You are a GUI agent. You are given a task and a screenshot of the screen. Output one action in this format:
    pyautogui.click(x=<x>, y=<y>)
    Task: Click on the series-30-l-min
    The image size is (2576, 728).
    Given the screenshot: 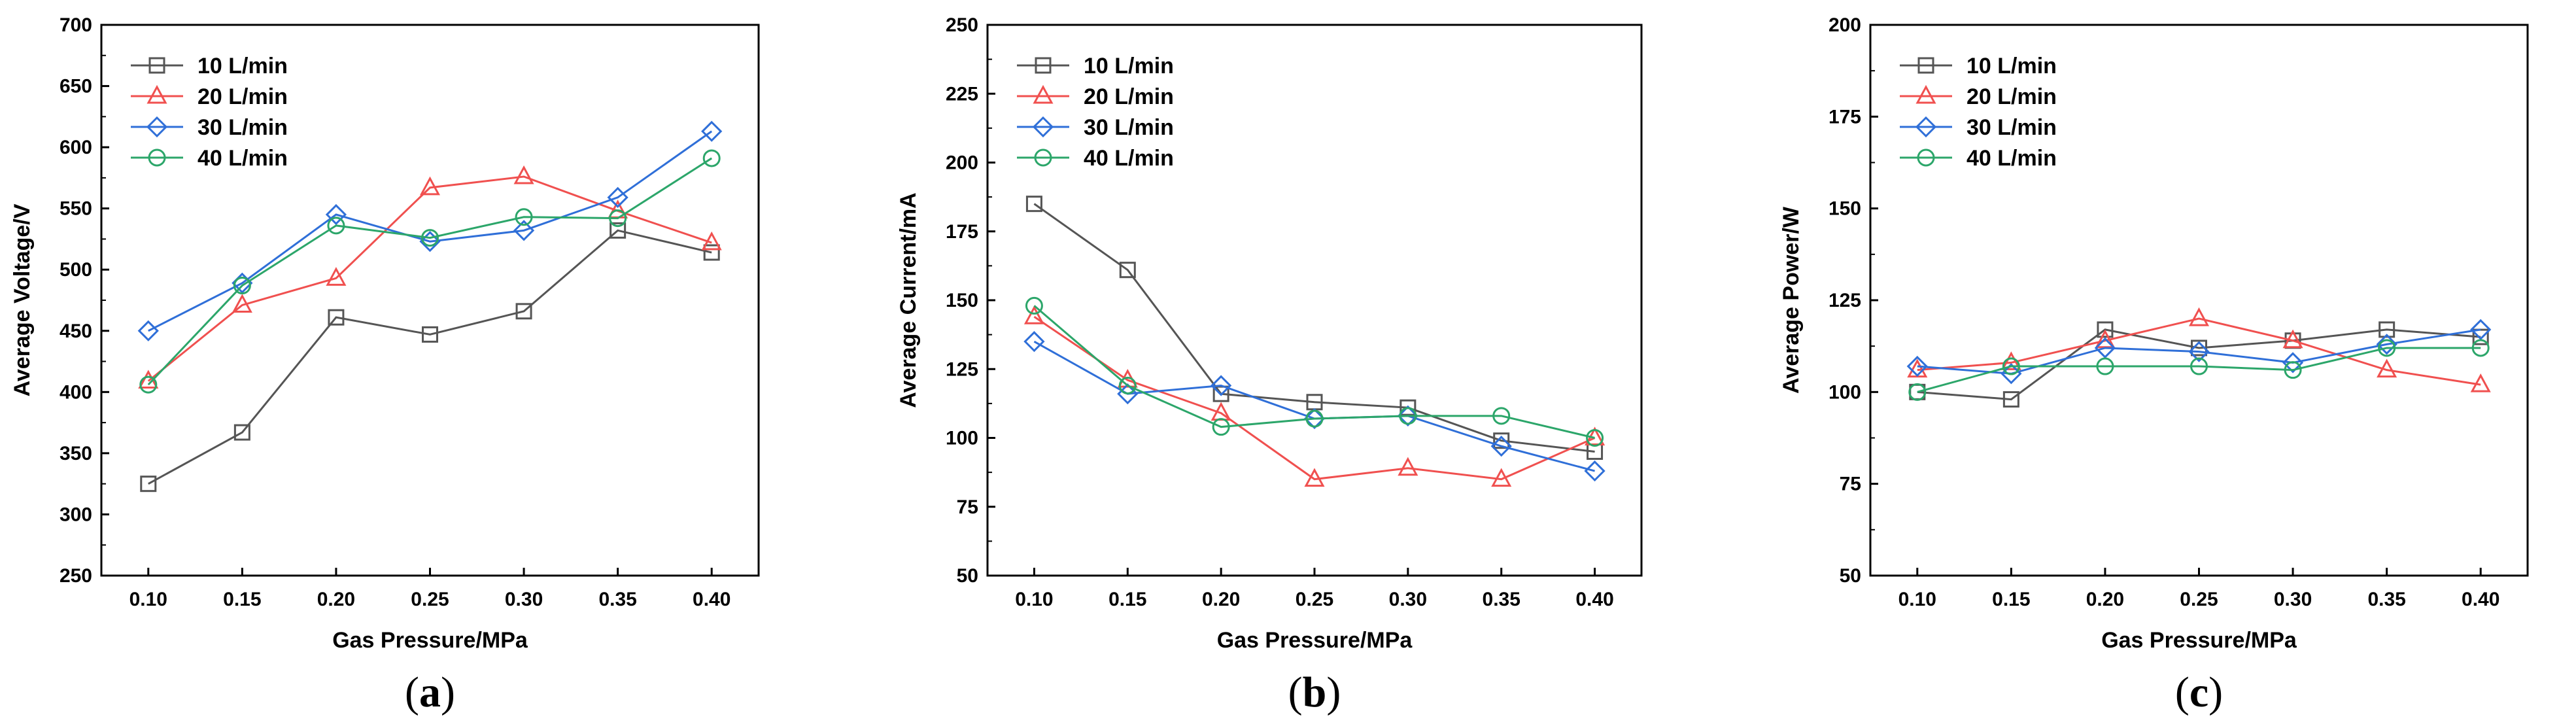 What is the action you would take?
    pyautogui.click(x=1315, y=406)
    